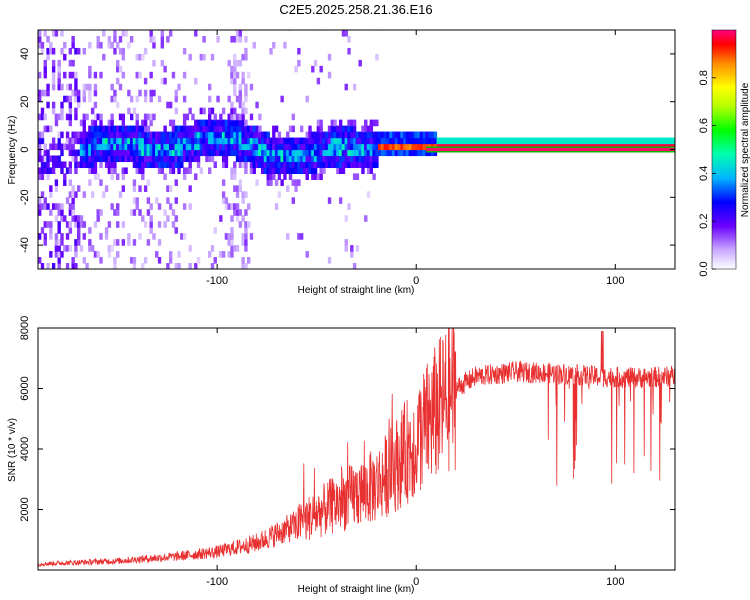 Image resolution: width=750 pixels, height=600 pixels. What do you see at coordinates (217, 281) in the screenshot?
I see `x-tick-label: -100` at bounding box center [217, 281].